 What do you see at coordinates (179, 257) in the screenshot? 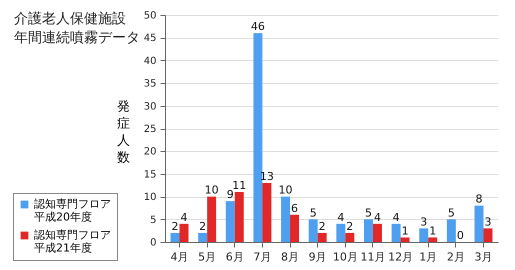
I see `x-tick-label: 4月` at bounding box center [179, 257].